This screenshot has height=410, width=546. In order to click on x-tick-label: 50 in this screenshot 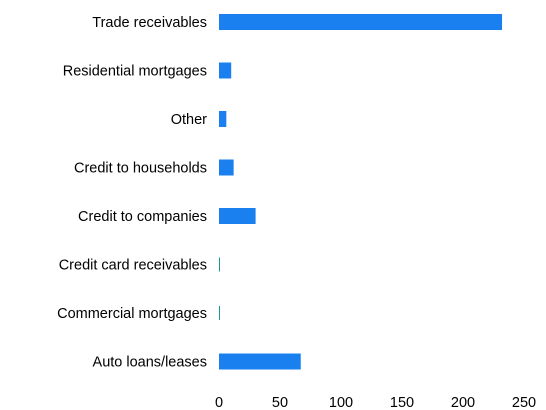, I will do `click(280, 402)`.